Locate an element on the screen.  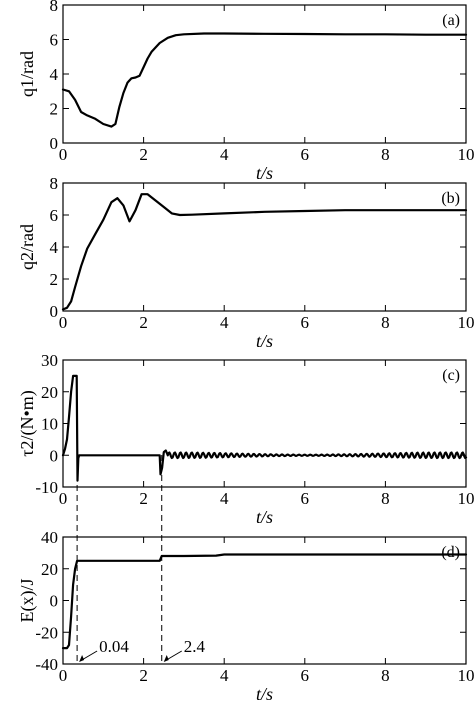
panel-label: (c) is located at coordinates (451, 375).